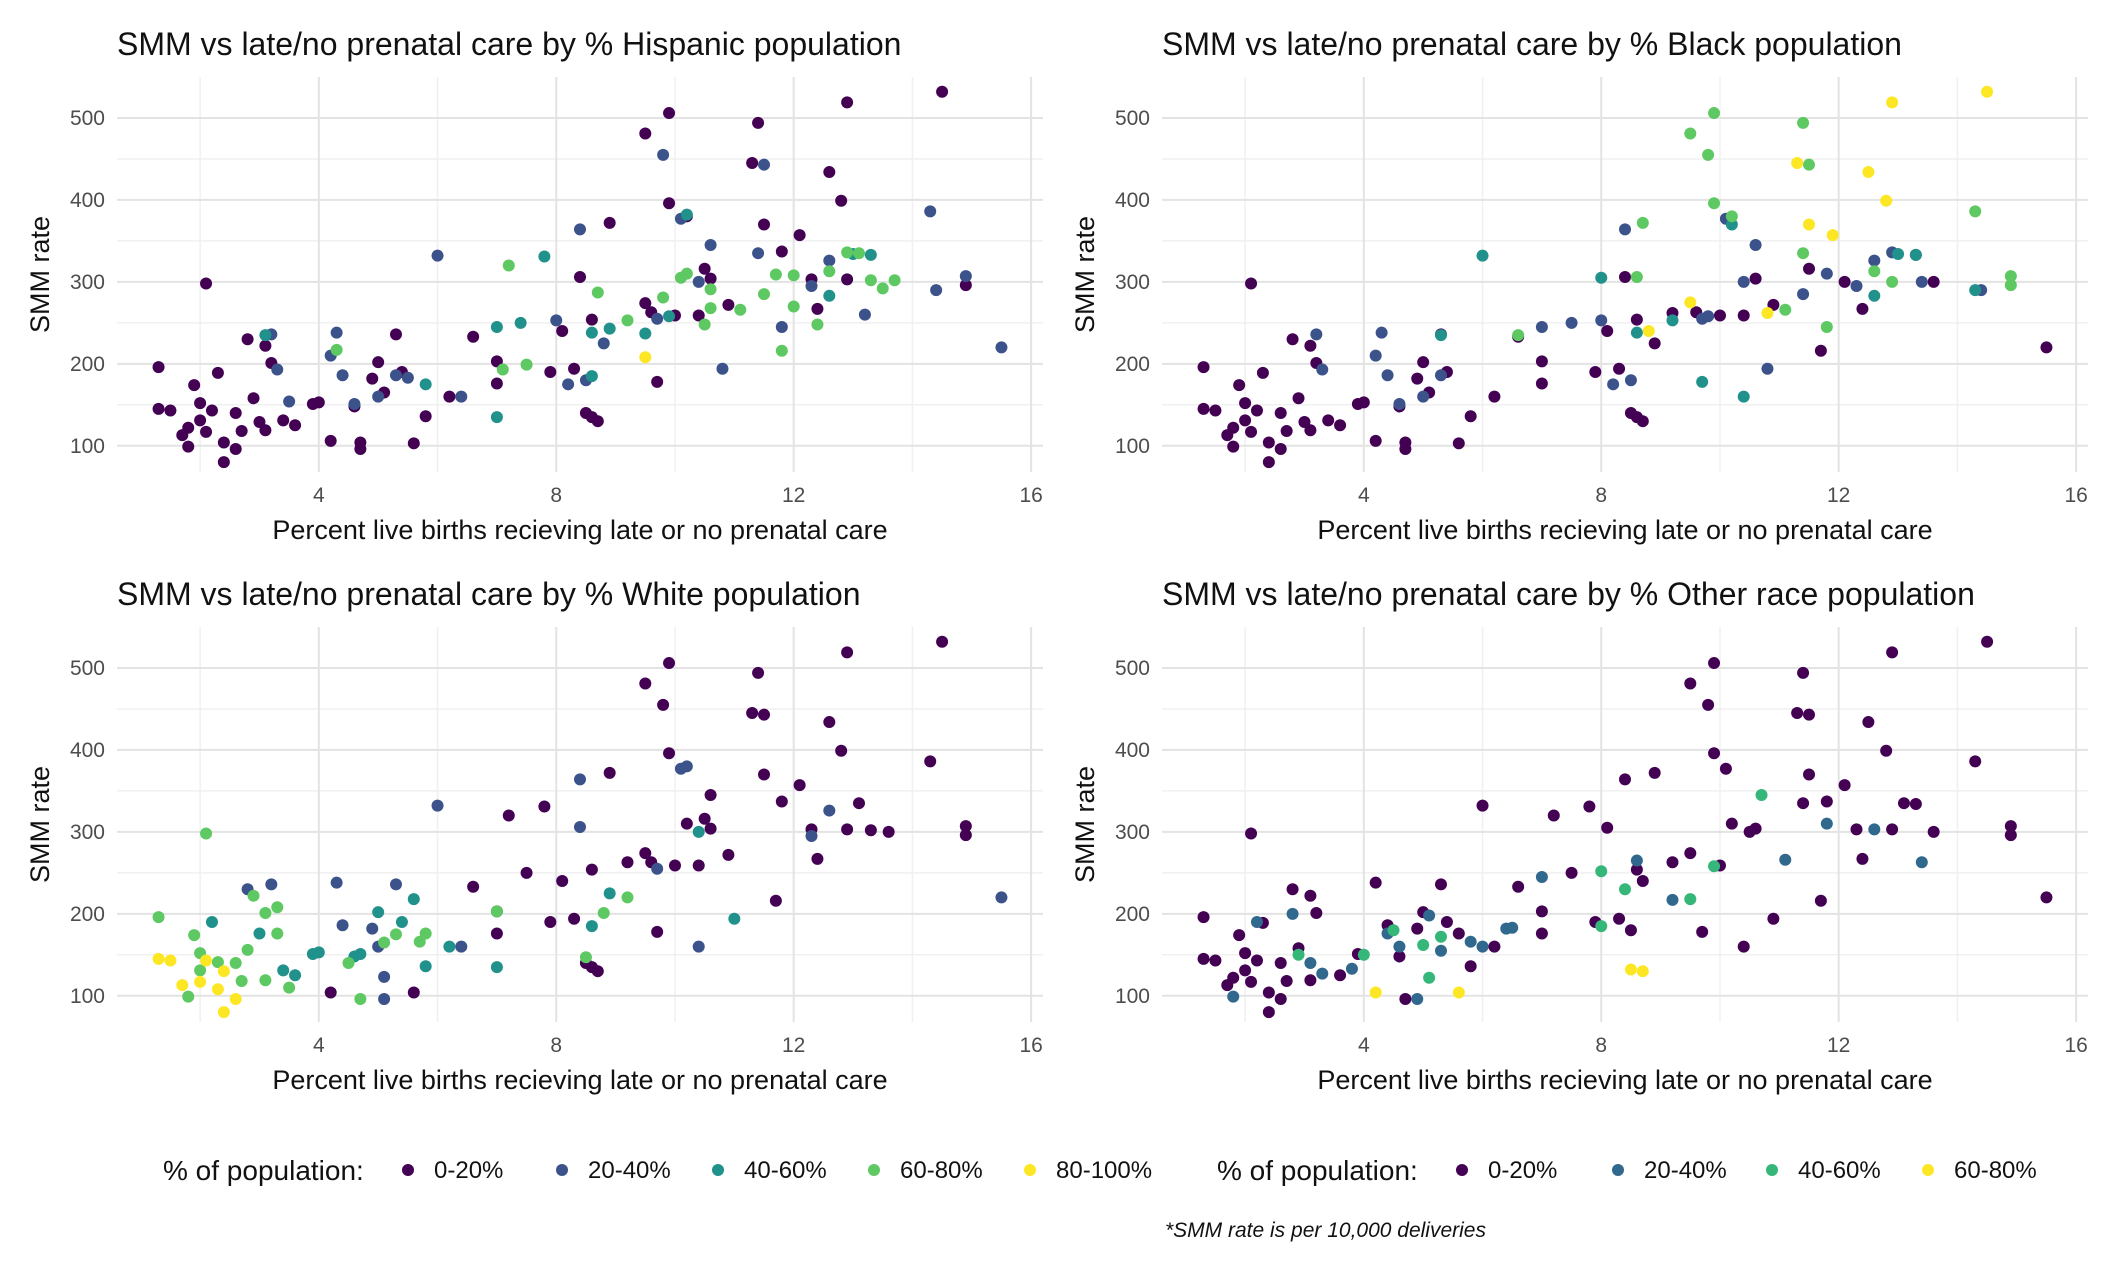 This screenshot has height=1272, width=2112. What do you see at coordinates (1685, 1170) in the screenshot?
I see `legend-label: 20-40%` at bounding box center [1685, 1170].